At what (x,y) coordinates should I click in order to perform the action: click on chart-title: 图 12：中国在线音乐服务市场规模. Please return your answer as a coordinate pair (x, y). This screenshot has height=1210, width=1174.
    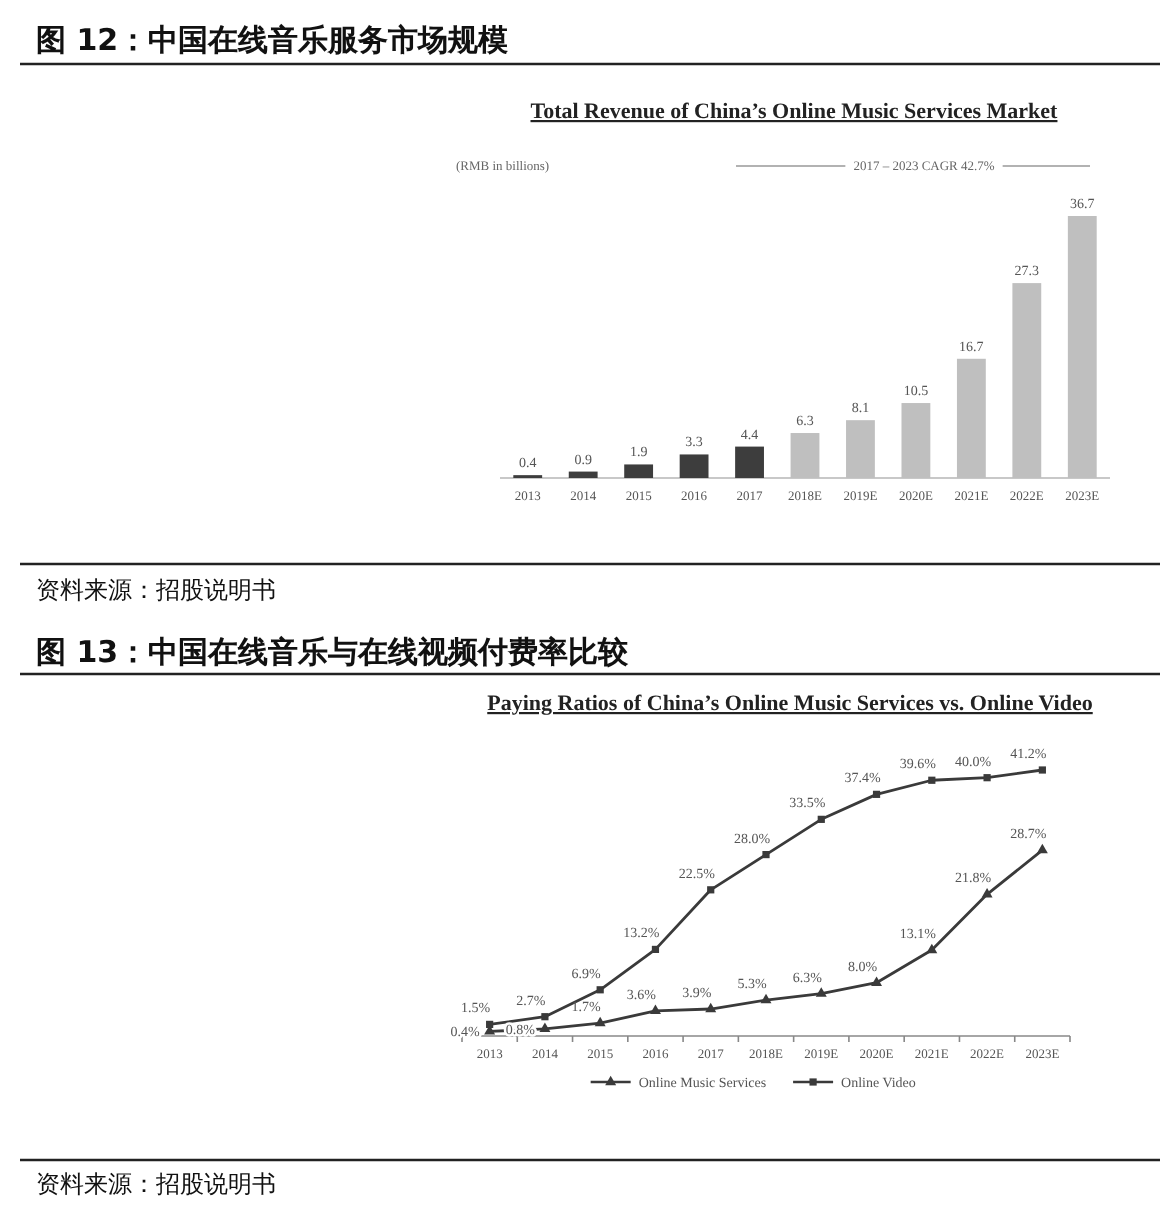
    Looking at the image, I should click on (273, 40).